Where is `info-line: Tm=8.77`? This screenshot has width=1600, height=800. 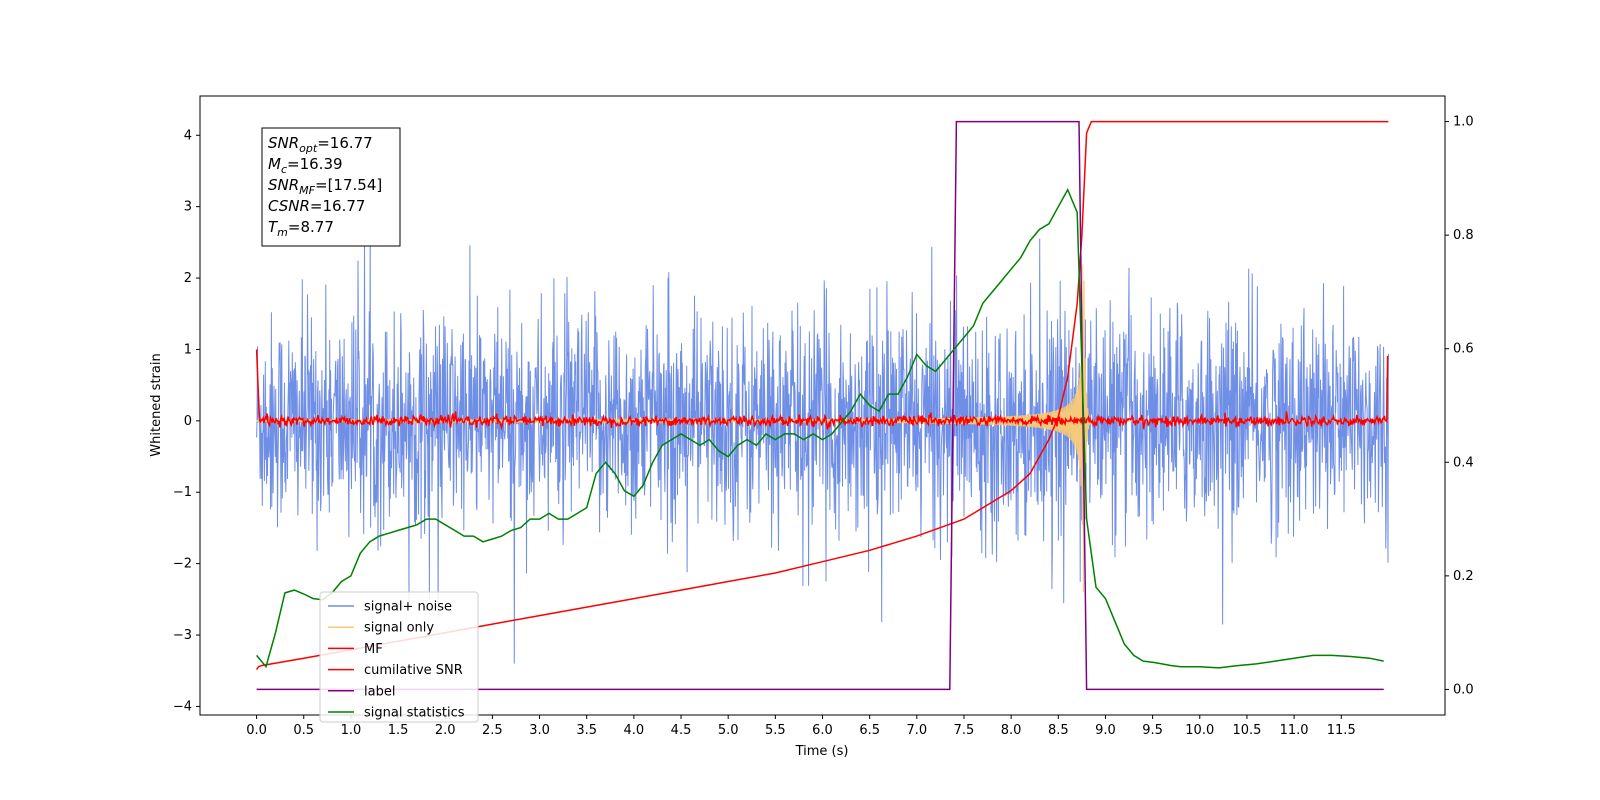 info-line: Tm=8.77 is located at coordinates (301, 228).